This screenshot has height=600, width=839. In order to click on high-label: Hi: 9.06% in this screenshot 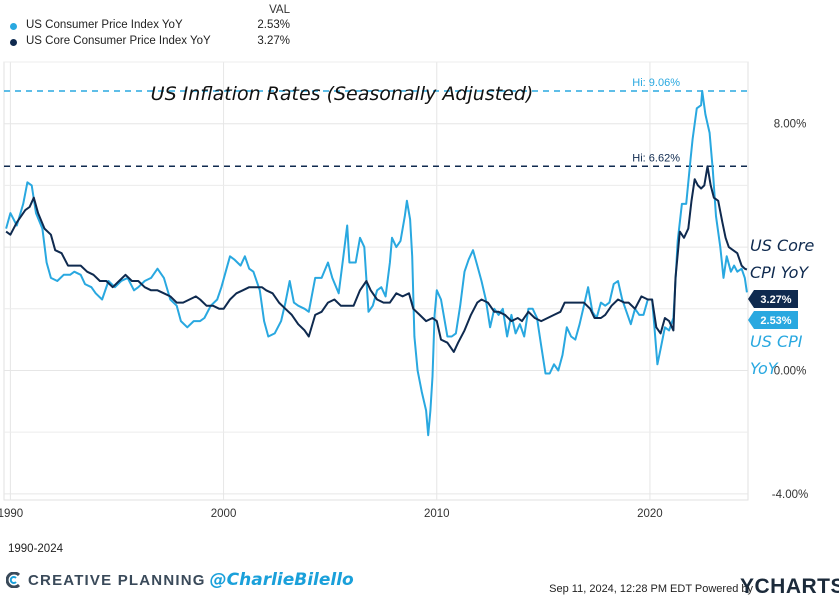, I will do `click(656, 83)`.